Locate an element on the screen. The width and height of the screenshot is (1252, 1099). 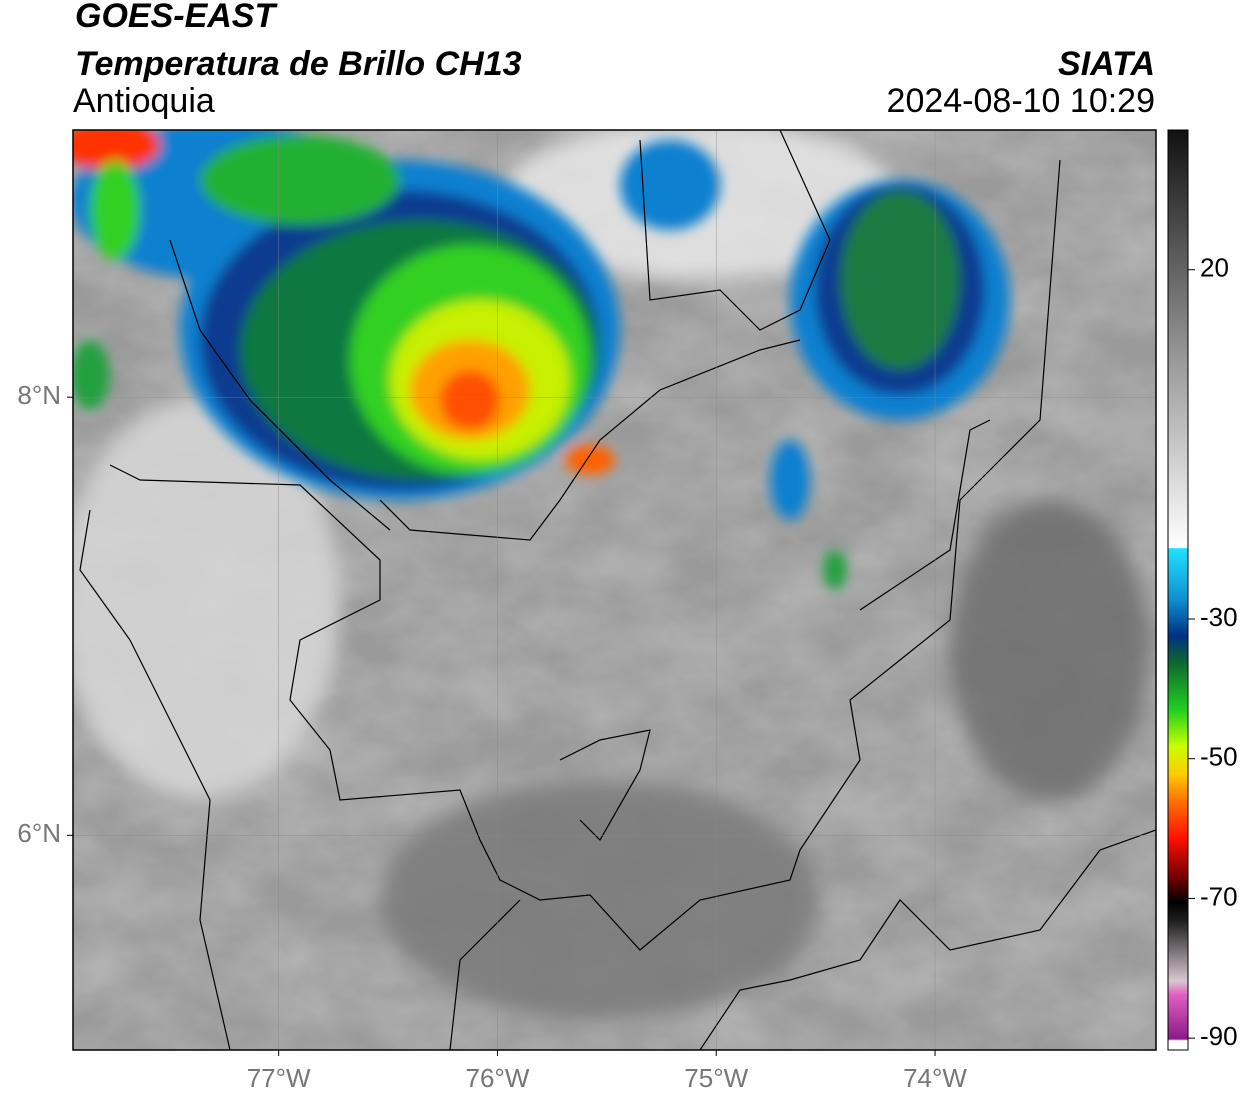
lon-tick-label: 74°W is located at coordinates (935, 1078).